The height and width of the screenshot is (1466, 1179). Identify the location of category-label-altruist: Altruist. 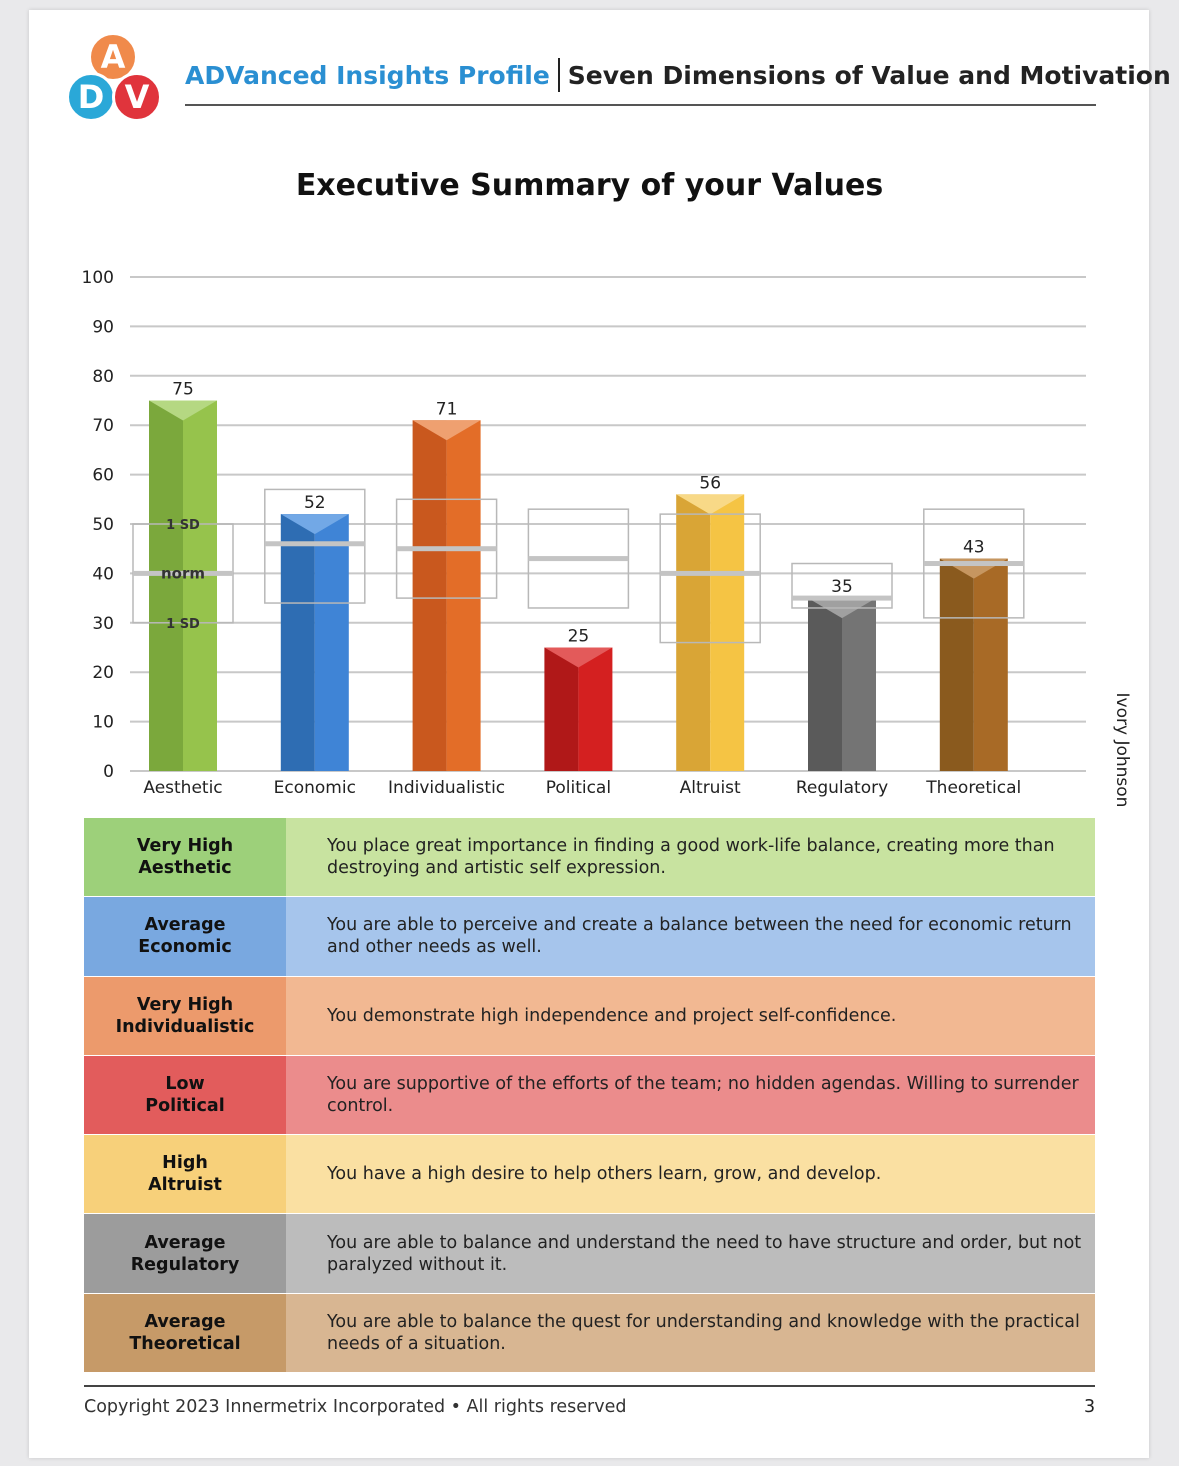
(710, 788).